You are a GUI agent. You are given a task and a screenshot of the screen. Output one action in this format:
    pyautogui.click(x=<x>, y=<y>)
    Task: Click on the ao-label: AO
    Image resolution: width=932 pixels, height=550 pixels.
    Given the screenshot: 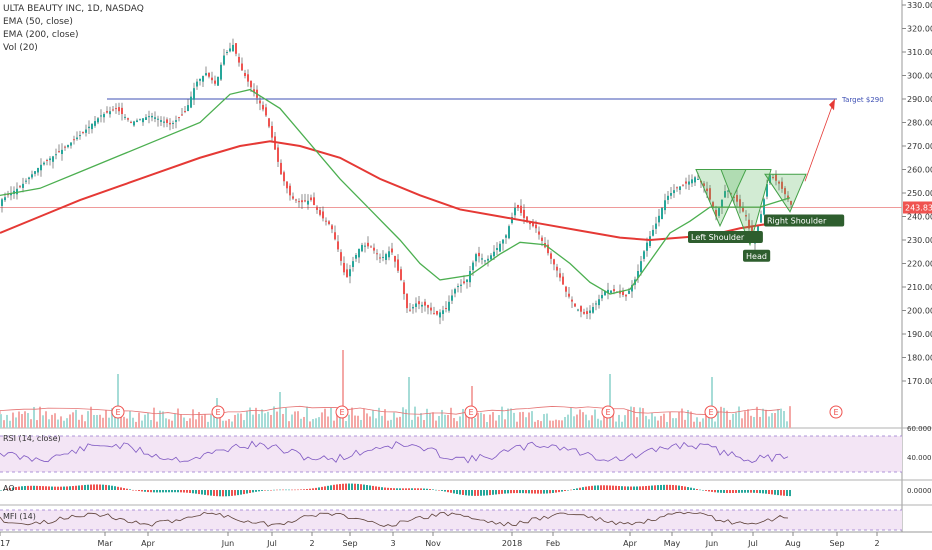 What is the action you would take?
    pyautogui.click(x=9, y=488)
    